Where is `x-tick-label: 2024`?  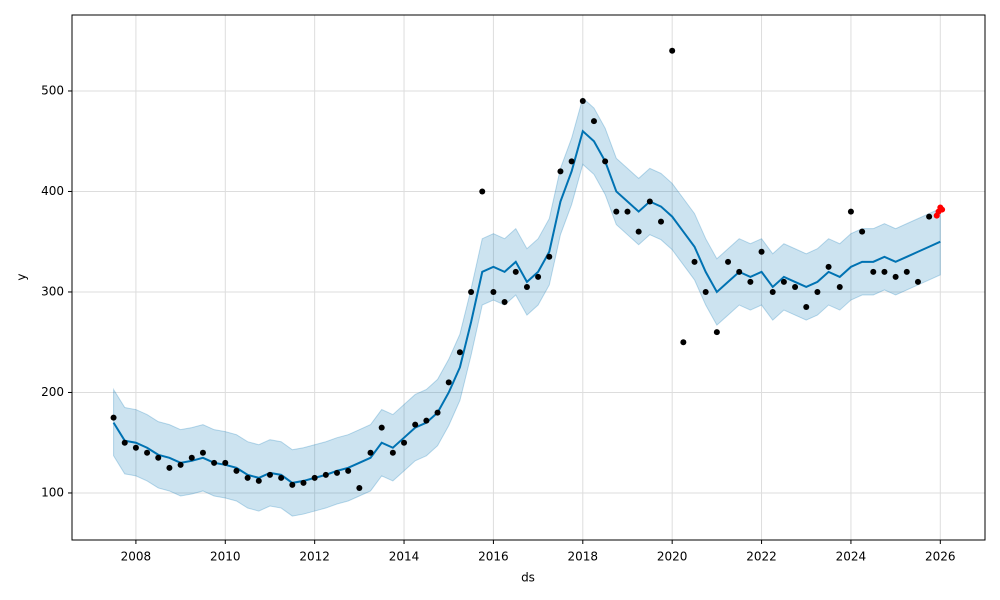
x-tick-label: 2024 is located at coordinates (851, 557).